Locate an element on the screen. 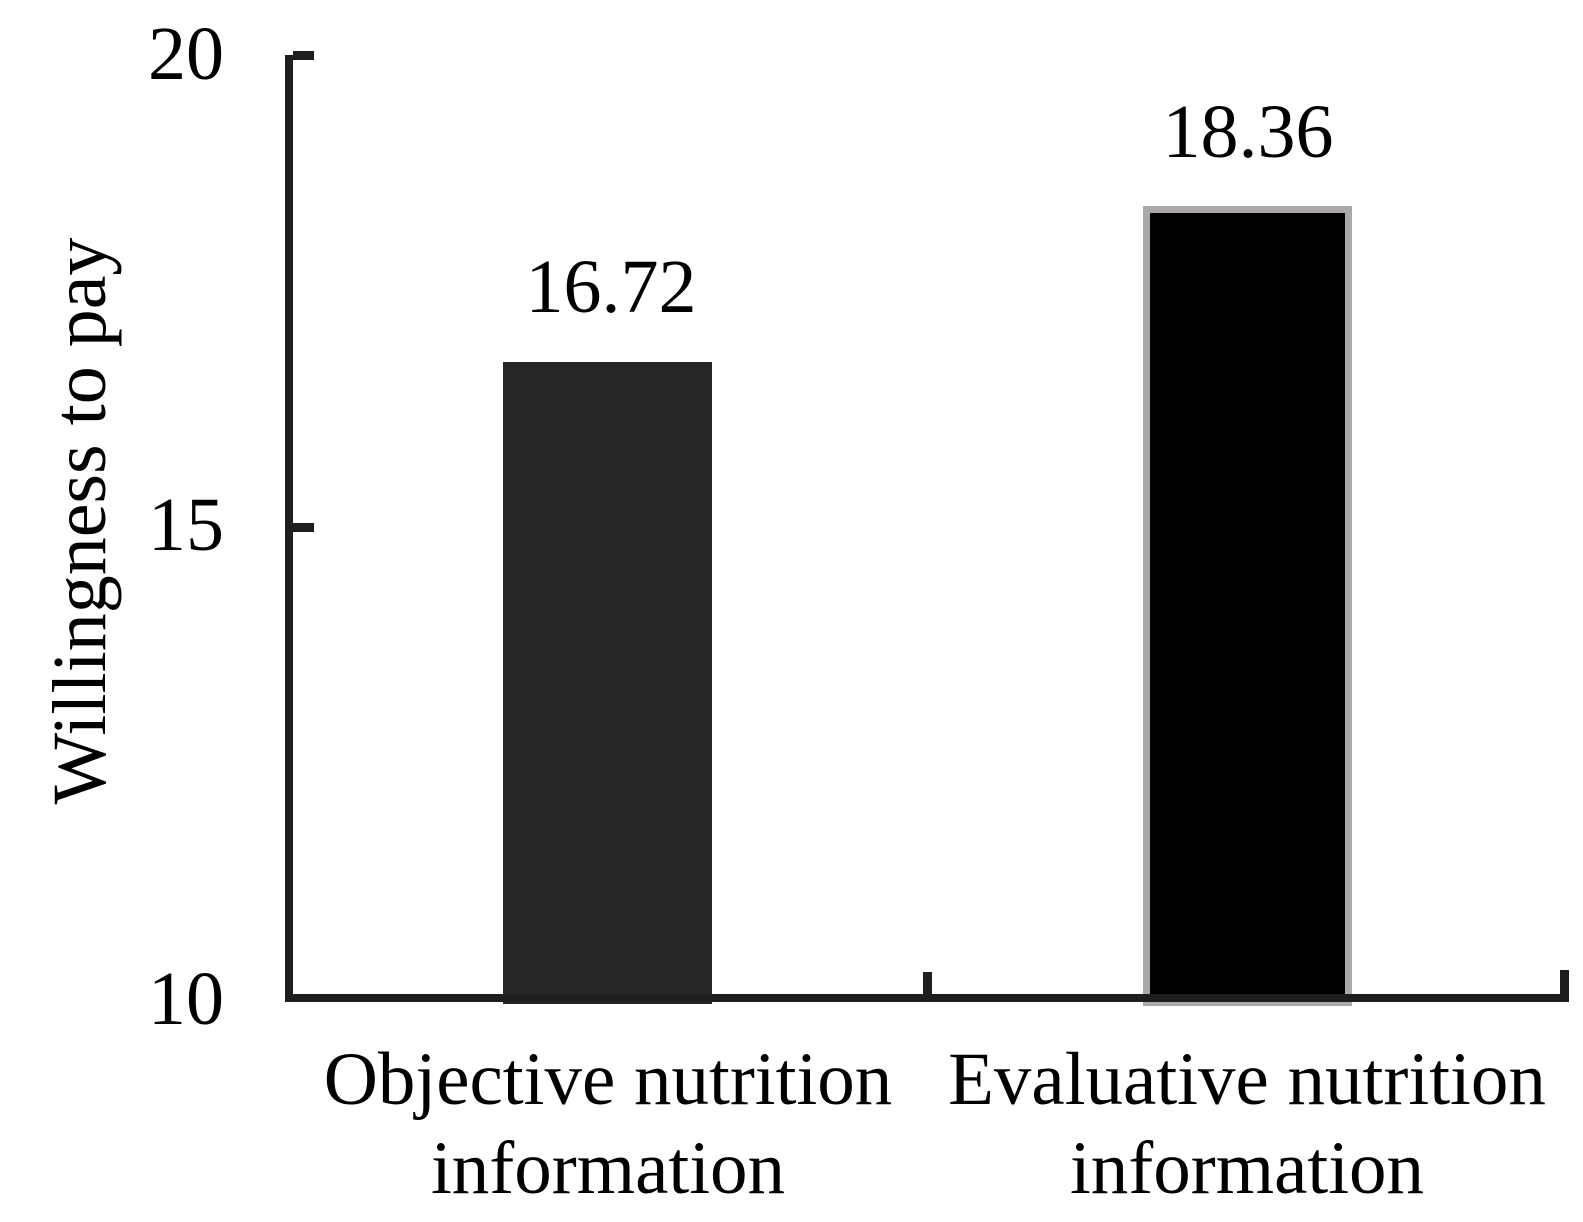 The image size is (1583, 1222). y-axis-line is located at coordinates (289, 528).